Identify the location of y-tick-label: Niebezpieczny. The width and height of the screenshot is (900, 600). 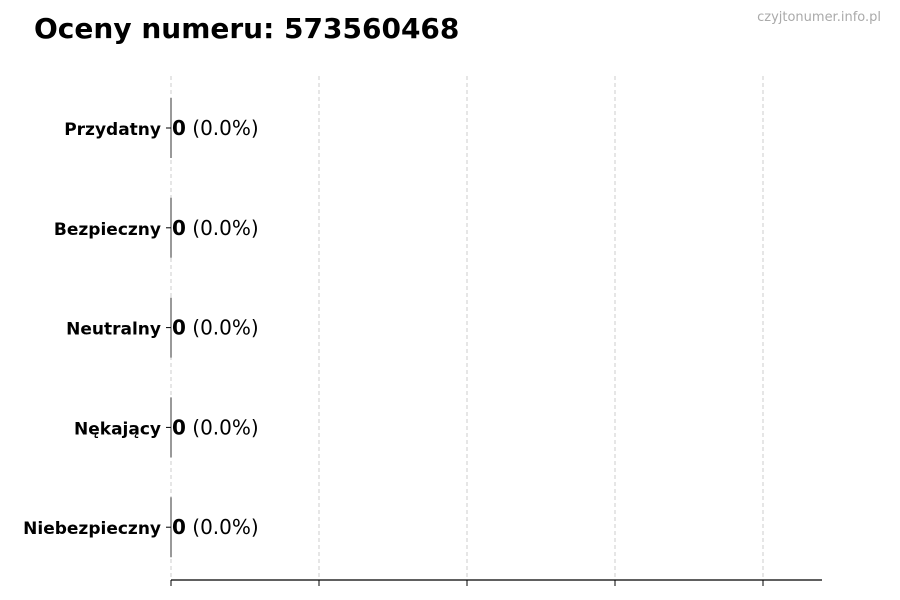
(92, 529).